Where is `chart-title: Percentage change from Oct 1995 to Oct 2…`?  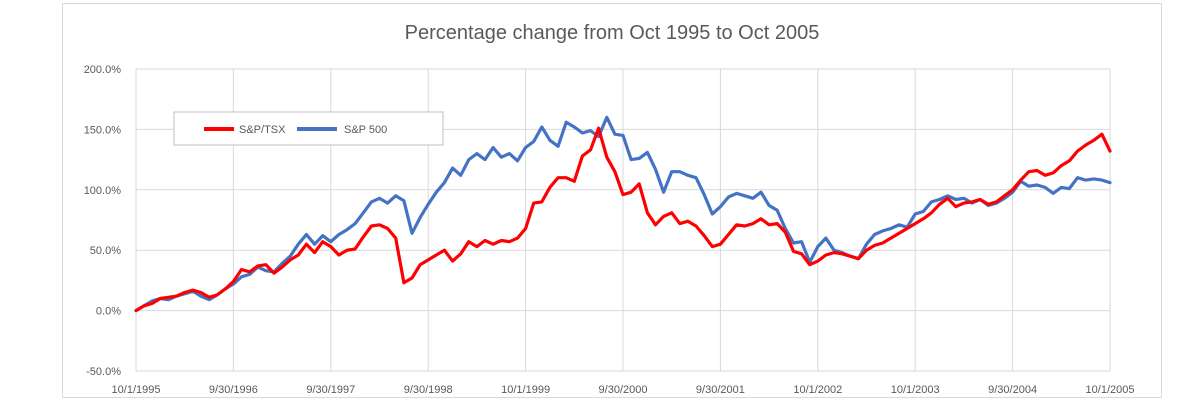
chart-title: Percentage change from Oct 1995 to Oct 2… is located at coordinates (612, 33).